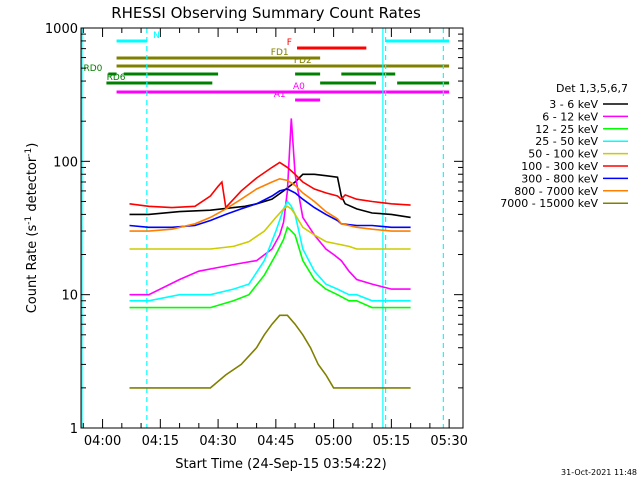 The width and height of the screenshot is (640, 480). What do you see at coordinates (391, 441) in the screenshot?
I see `x-tick-label: 05:15` at bounding box center [391, 441].